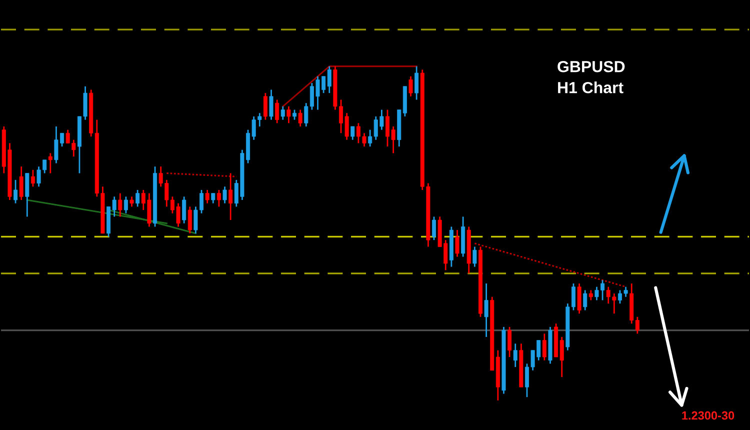 The image size is (750, 430). I want to click on text: H1 Chart, so click(591, 88).